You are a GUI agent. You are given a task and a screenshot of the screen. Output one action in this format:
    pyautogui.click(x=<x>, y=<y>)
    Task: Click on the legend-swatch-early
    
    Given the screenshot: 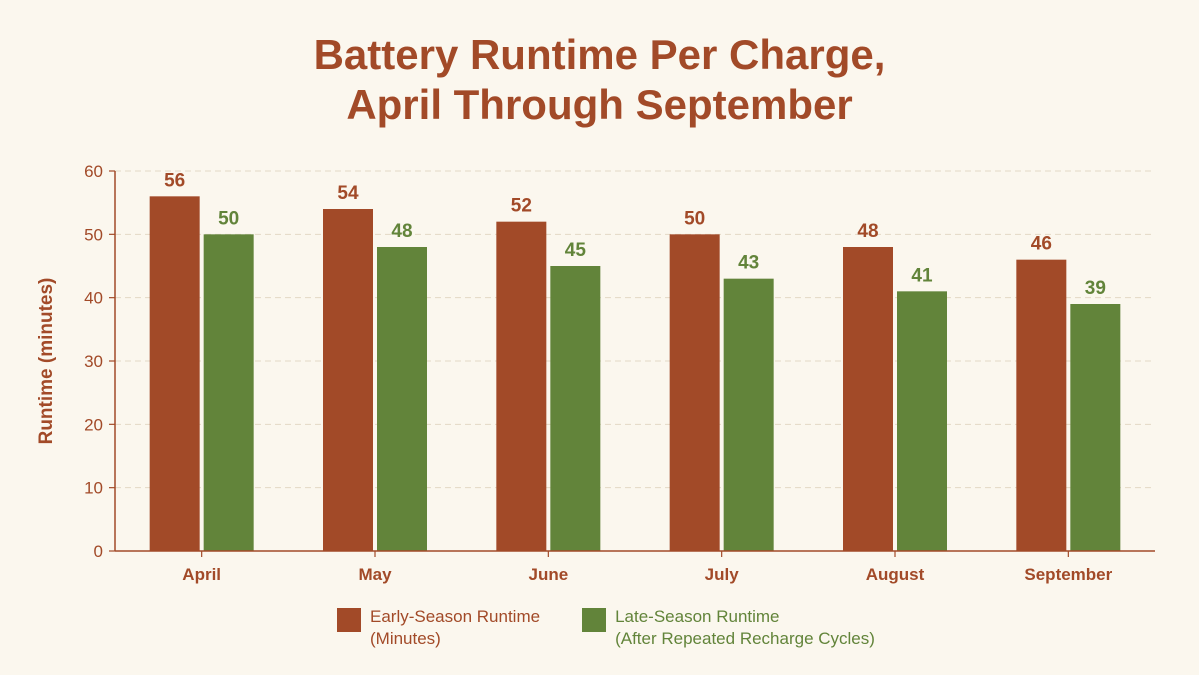 What is the action you would take?
    pyautogui.click(x=349, y=620)
    